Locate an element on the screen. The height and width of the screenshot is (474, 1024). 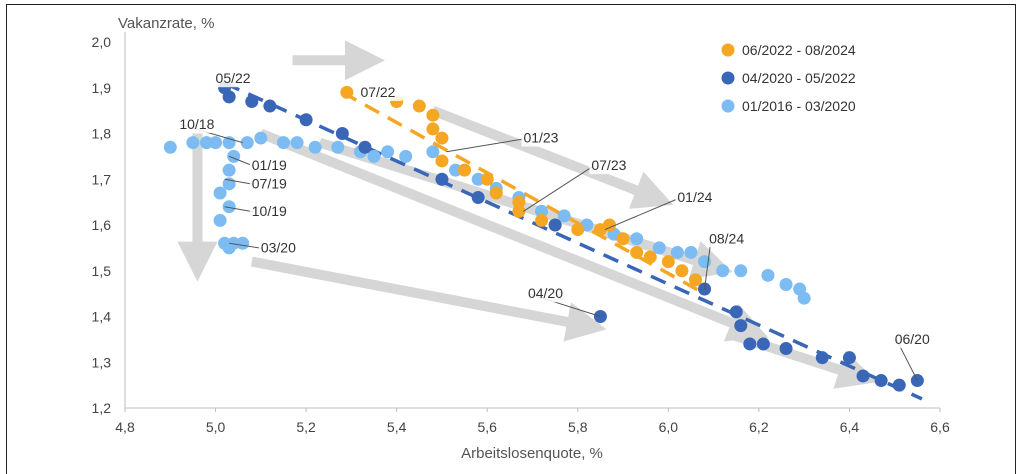
x-axis-label: Arbeitslosenquote, % is located at coordinates (532, 453).